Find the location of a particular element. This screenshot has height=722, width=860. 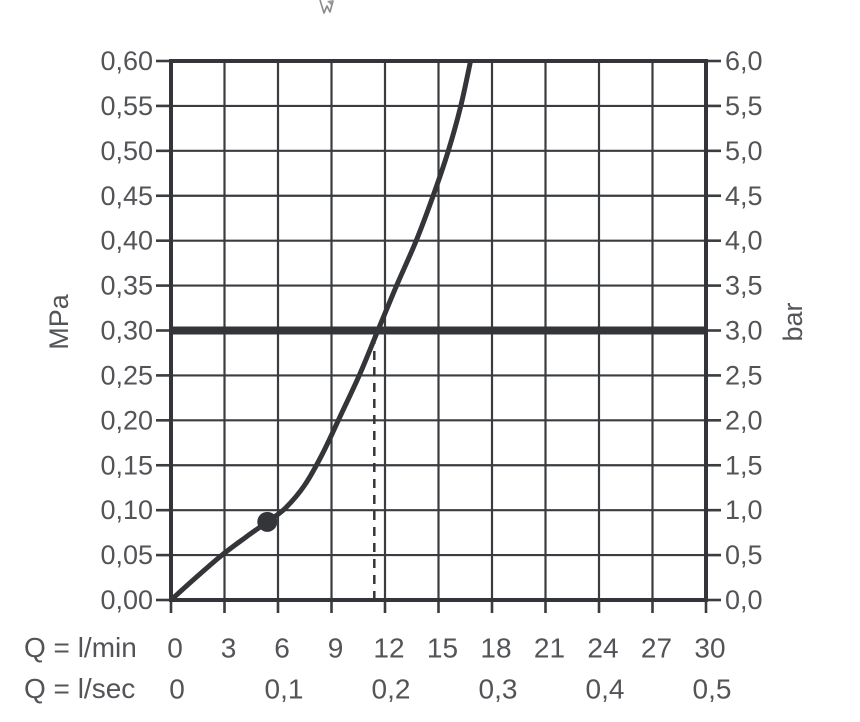

y-right-tick-label: 3,5 is located at coordinates (744, 286).